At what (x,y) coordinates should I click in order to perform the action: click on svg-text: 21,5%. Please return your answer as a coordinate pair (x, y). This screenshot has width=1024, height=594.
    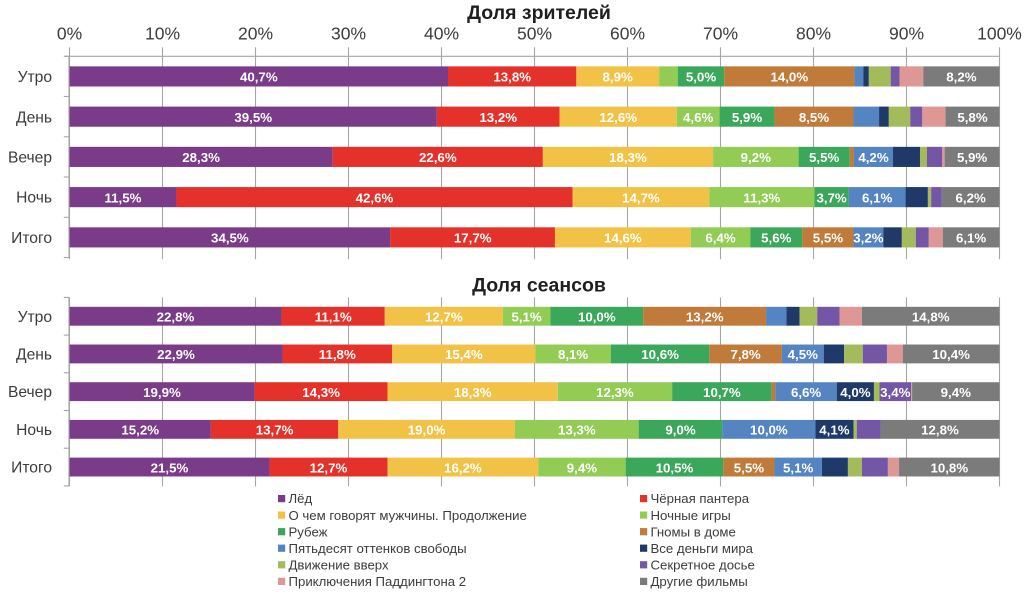
    Looking at the image, I should click on (170, 467).